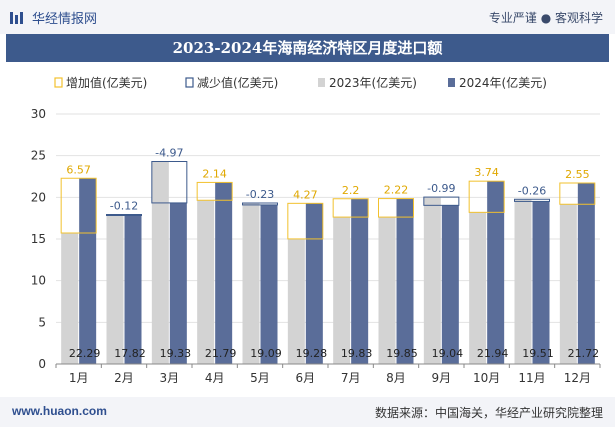 The height and width of the screenshot is (427, 615). I want to click on logo-icon, so click(16, 17).